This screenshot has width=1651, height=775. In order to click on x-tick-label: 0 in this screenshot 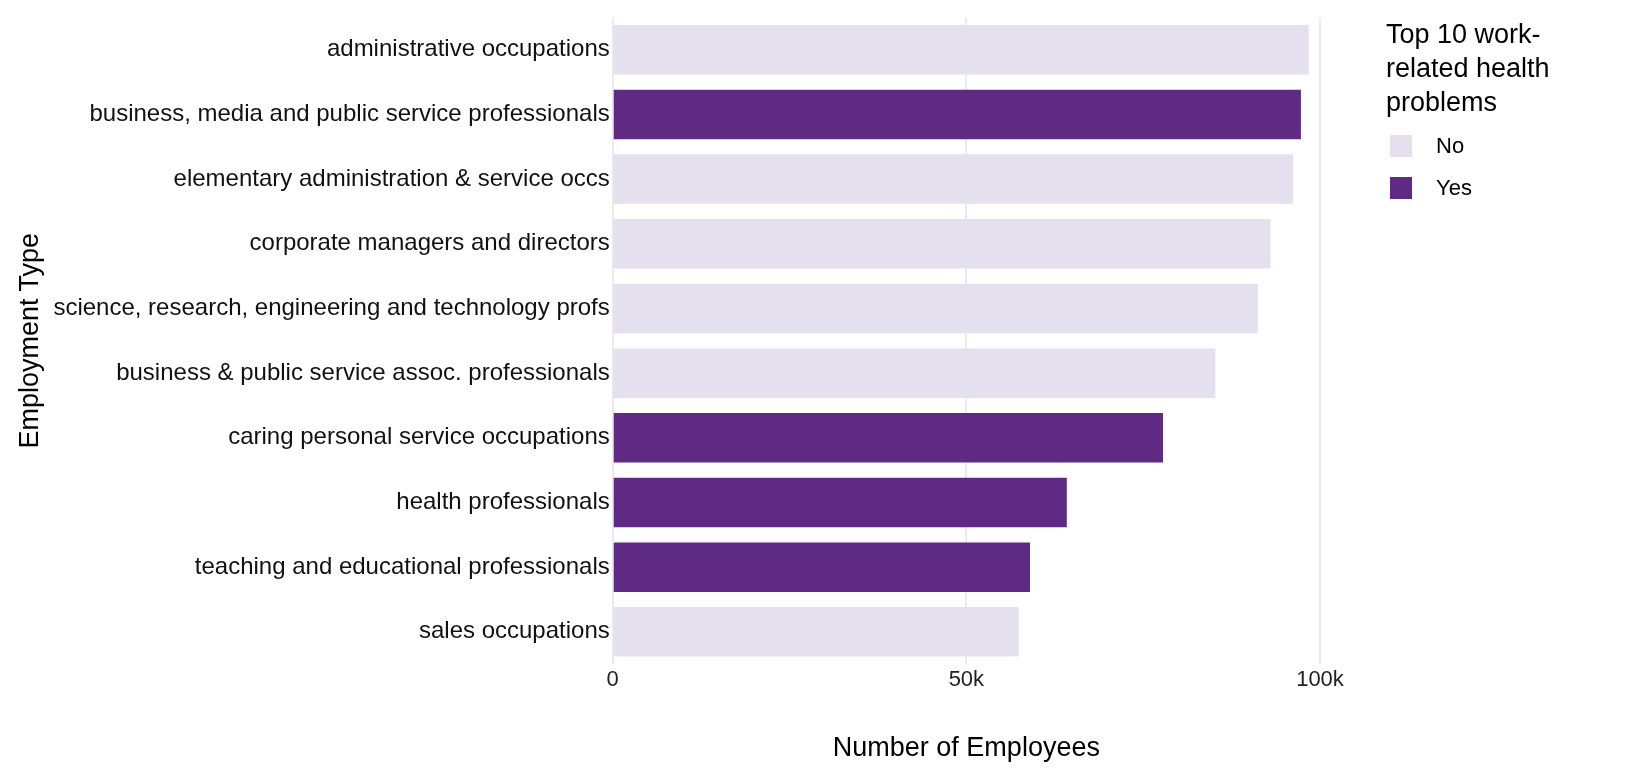, I will do `click(612, 679)`.